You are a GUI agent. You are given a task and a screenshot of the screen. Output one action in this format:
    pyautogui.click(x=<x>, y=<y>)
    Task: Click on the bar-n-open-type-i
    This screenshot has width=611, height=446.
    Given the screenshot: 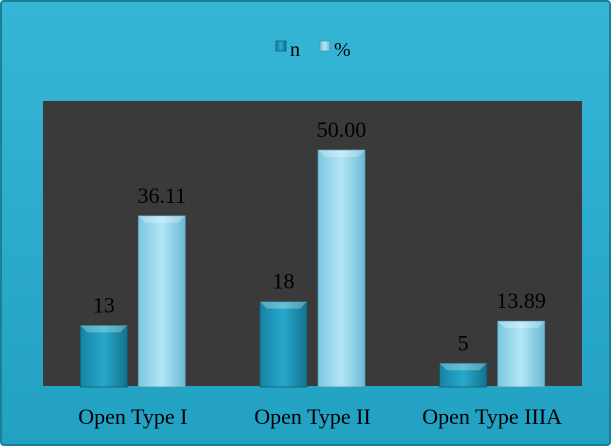 What is the action you would take?
    pyautogui.click(x=103, y=356)
    